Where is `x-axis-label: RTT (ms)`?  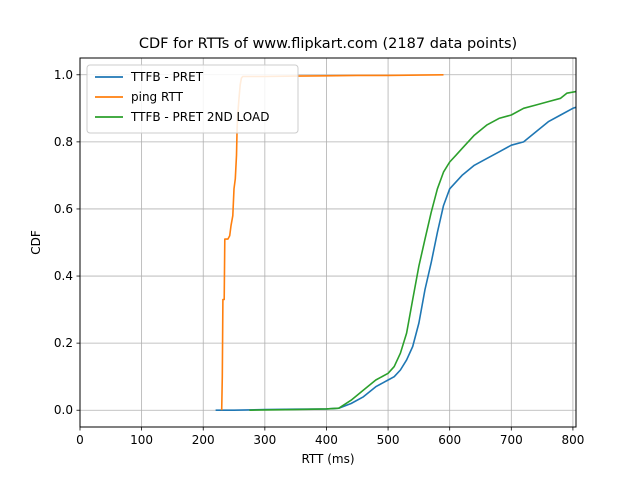
x-axis-label: RTT (ms) is located at coordinates (327, 459).